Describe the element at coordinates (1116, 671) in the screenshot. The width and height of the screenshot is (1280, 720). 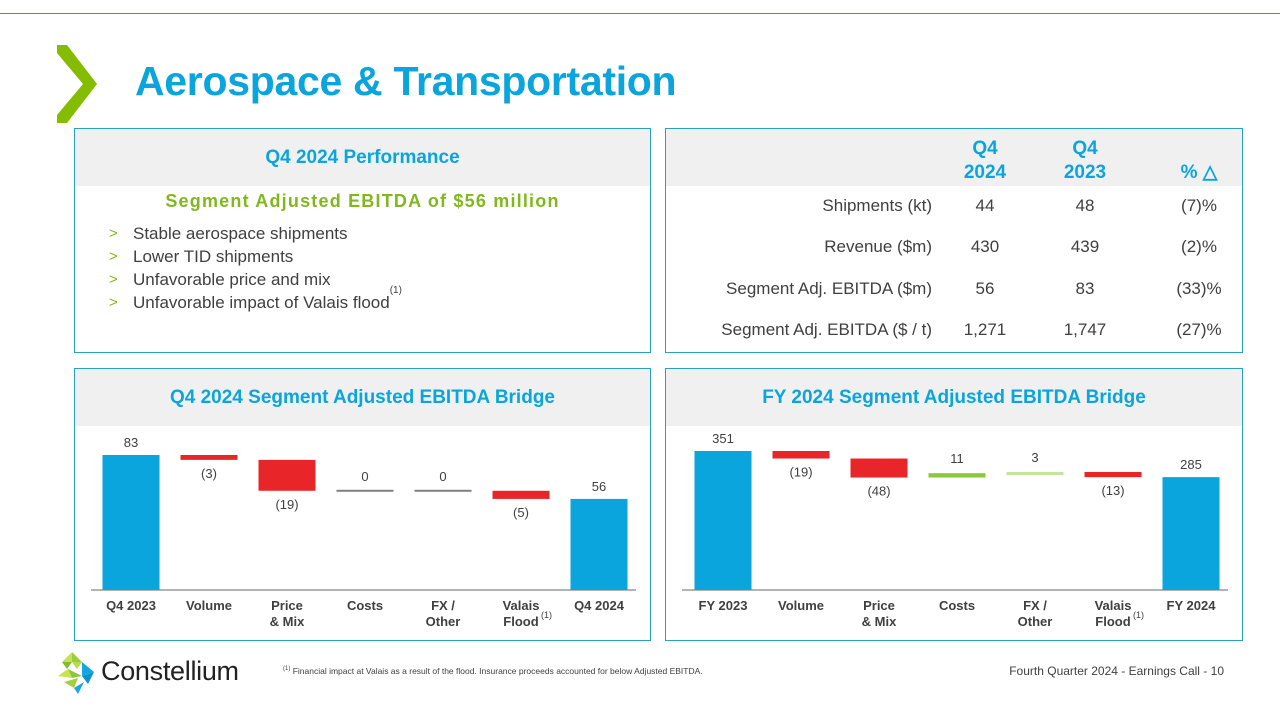
I see `page-info: Fourth Quarter 2024 - Earnings Call - 10` at that location.